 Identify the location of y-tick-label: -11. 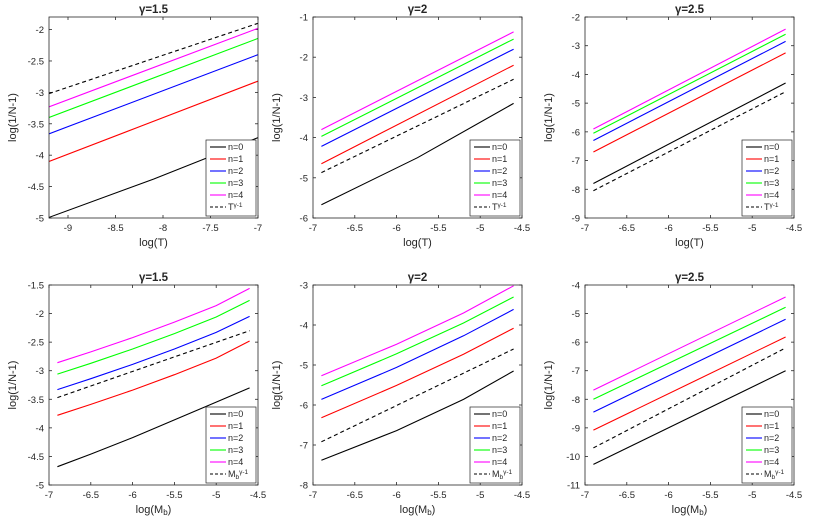
(573, 486).